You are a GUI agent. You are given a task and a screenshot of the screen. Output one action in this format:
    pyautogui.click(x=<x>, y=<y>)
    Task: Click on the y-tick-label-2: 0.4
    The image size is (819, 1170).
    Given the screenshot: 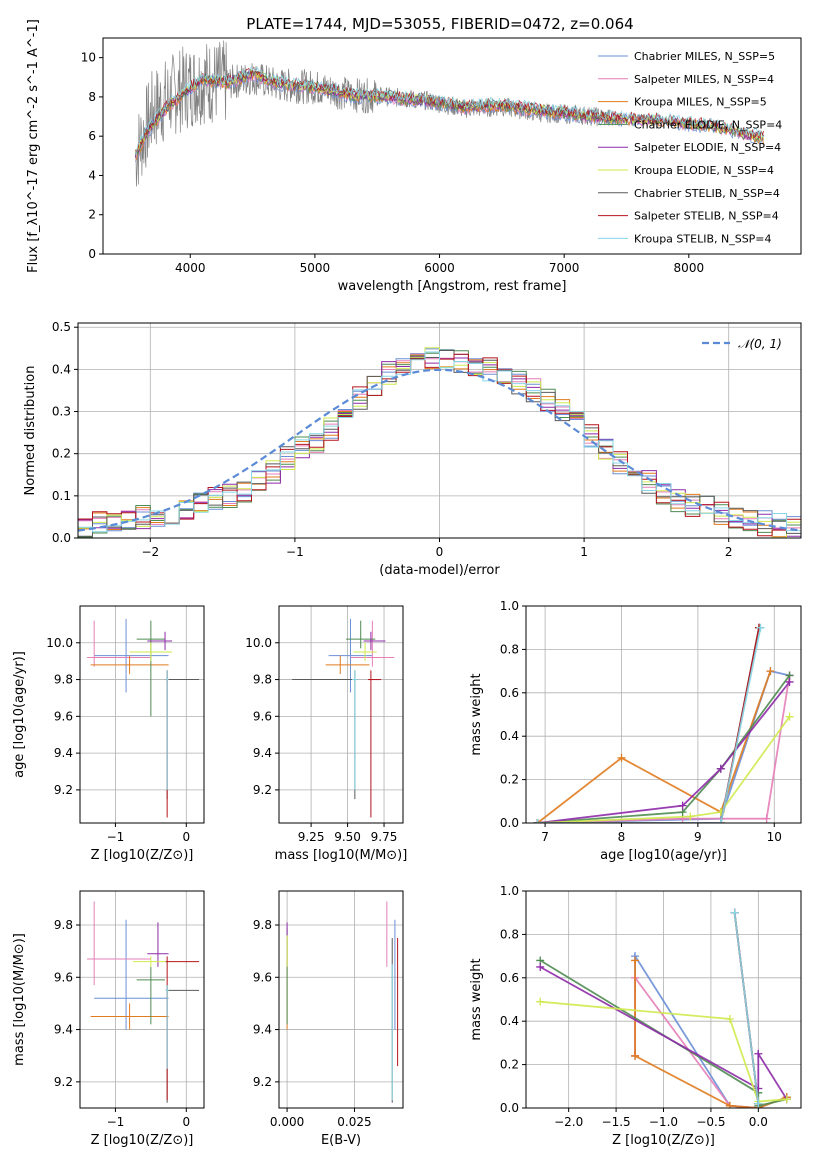 What is the action you would take?
    pyautogui.click(x=509, y=736)
    